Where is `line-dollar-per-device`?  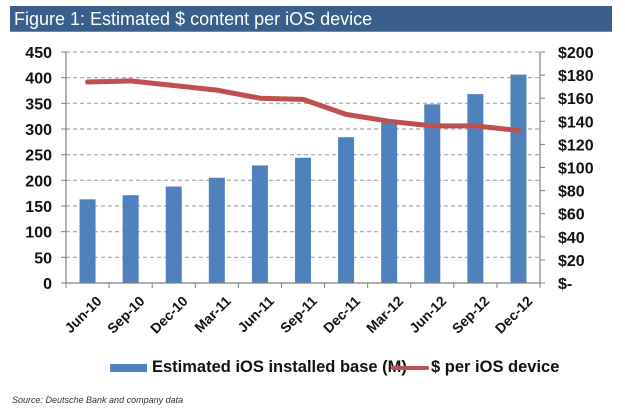
line-dollar-per-device is located at coordinates (303, 106).